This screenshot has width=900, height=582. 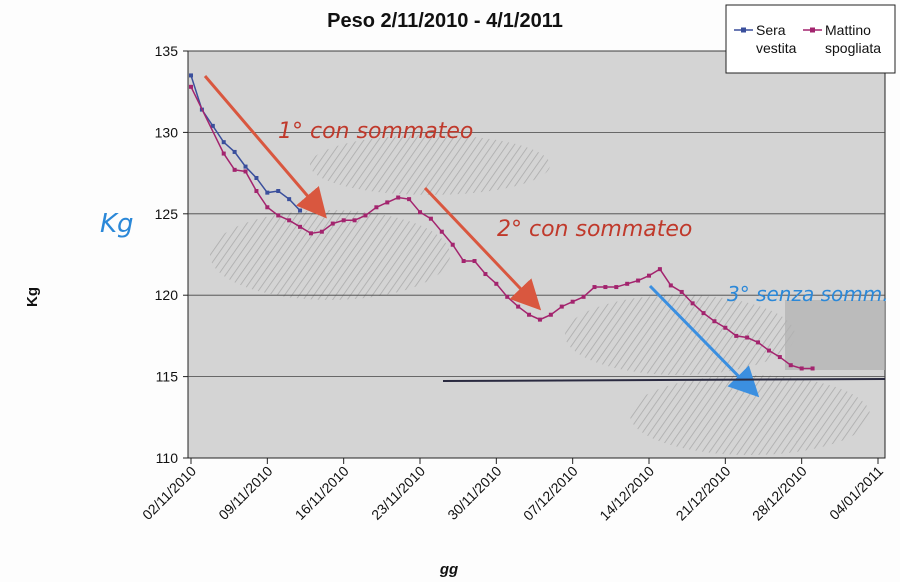 I want to click on annotation-kg: Kg, so click(x=117, y=224).